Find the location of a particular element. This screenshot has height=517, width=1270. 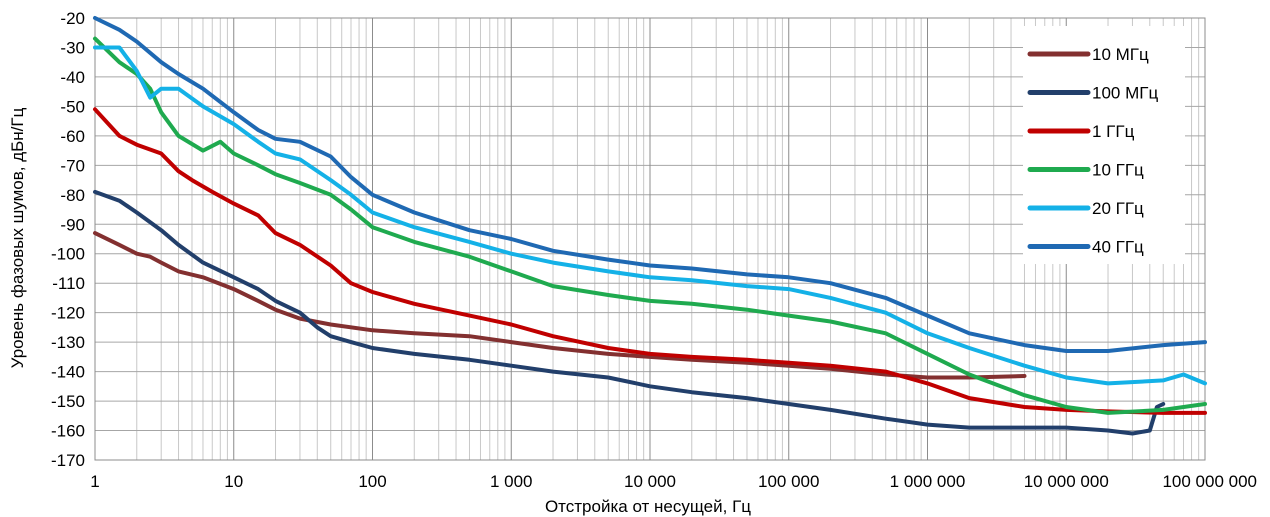

y-tick-label: -160 is located at coordinates (68, 431).